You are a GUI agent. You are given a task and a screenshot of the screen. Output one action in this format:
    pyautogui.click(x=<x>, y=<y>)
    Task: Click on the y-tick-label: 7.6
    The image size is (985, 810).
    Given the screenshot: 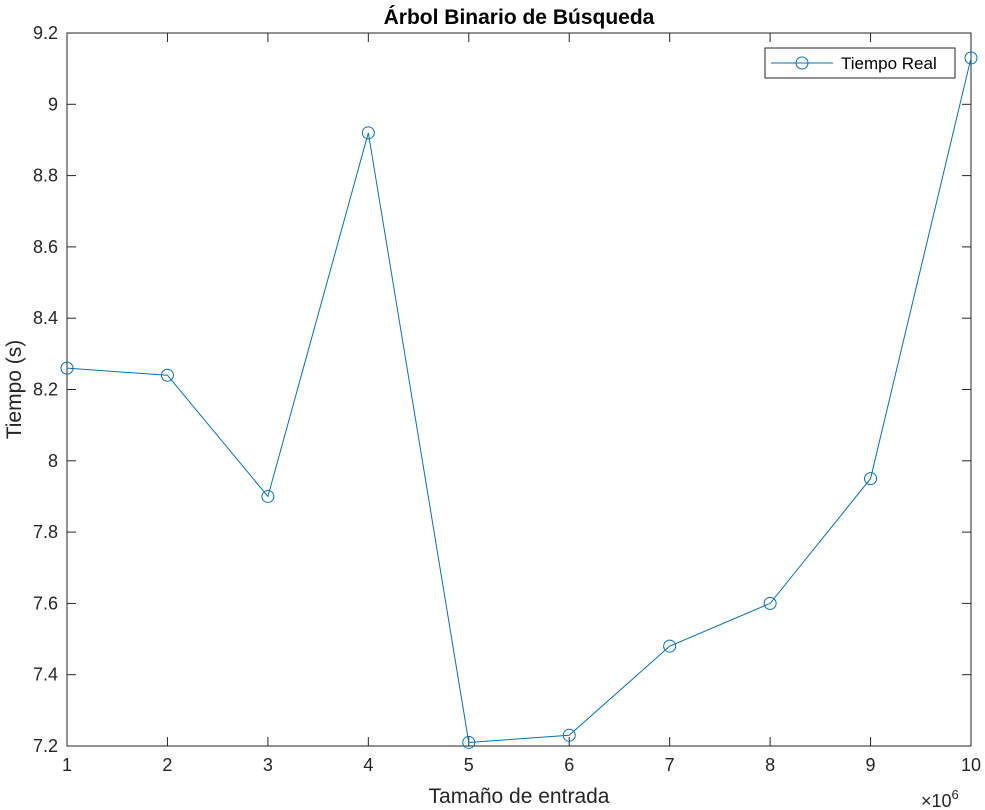 What is the action you would take?
    pyautogui.click(x=45, y=603)
    